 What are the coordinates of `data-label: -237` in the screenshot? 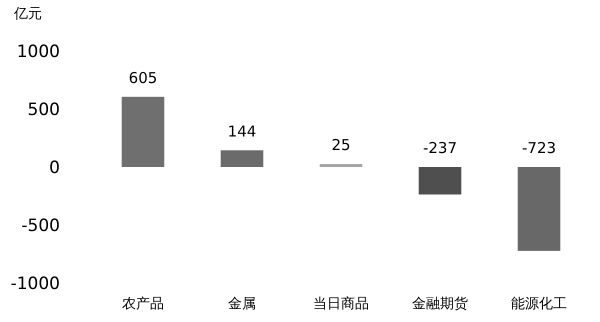 It's located at (440, 148).